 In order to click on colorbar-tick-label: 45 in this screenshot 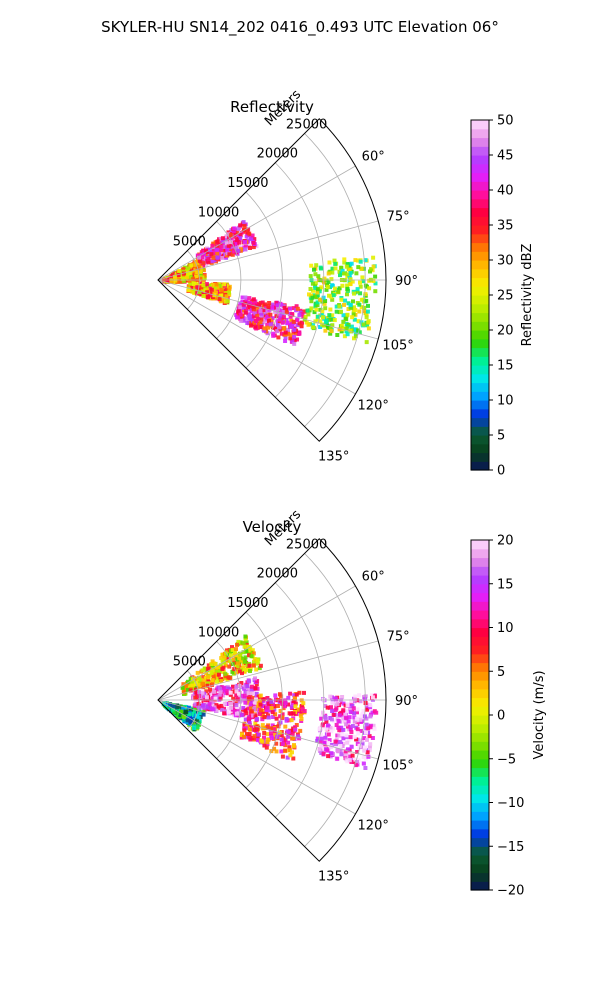, I will do `click(505, 156)`.